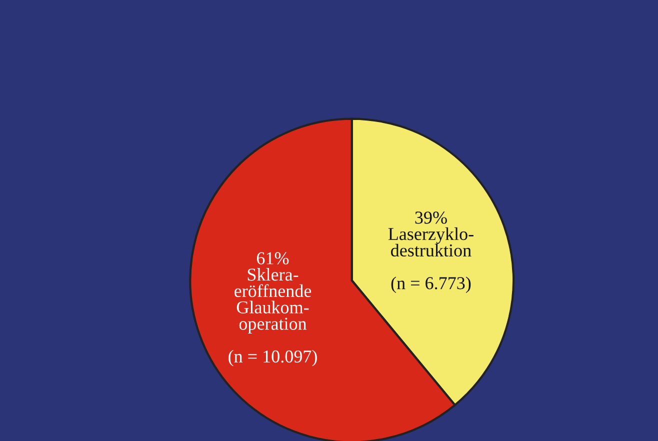 This screenshot has height=441, width=658. What do you see at coordinates (272, 317) in the screenshot?
I see `slice-label: Sklera- eröffnende Glaukom- operation (n = 10.097)` at bounding box center [272, 317].